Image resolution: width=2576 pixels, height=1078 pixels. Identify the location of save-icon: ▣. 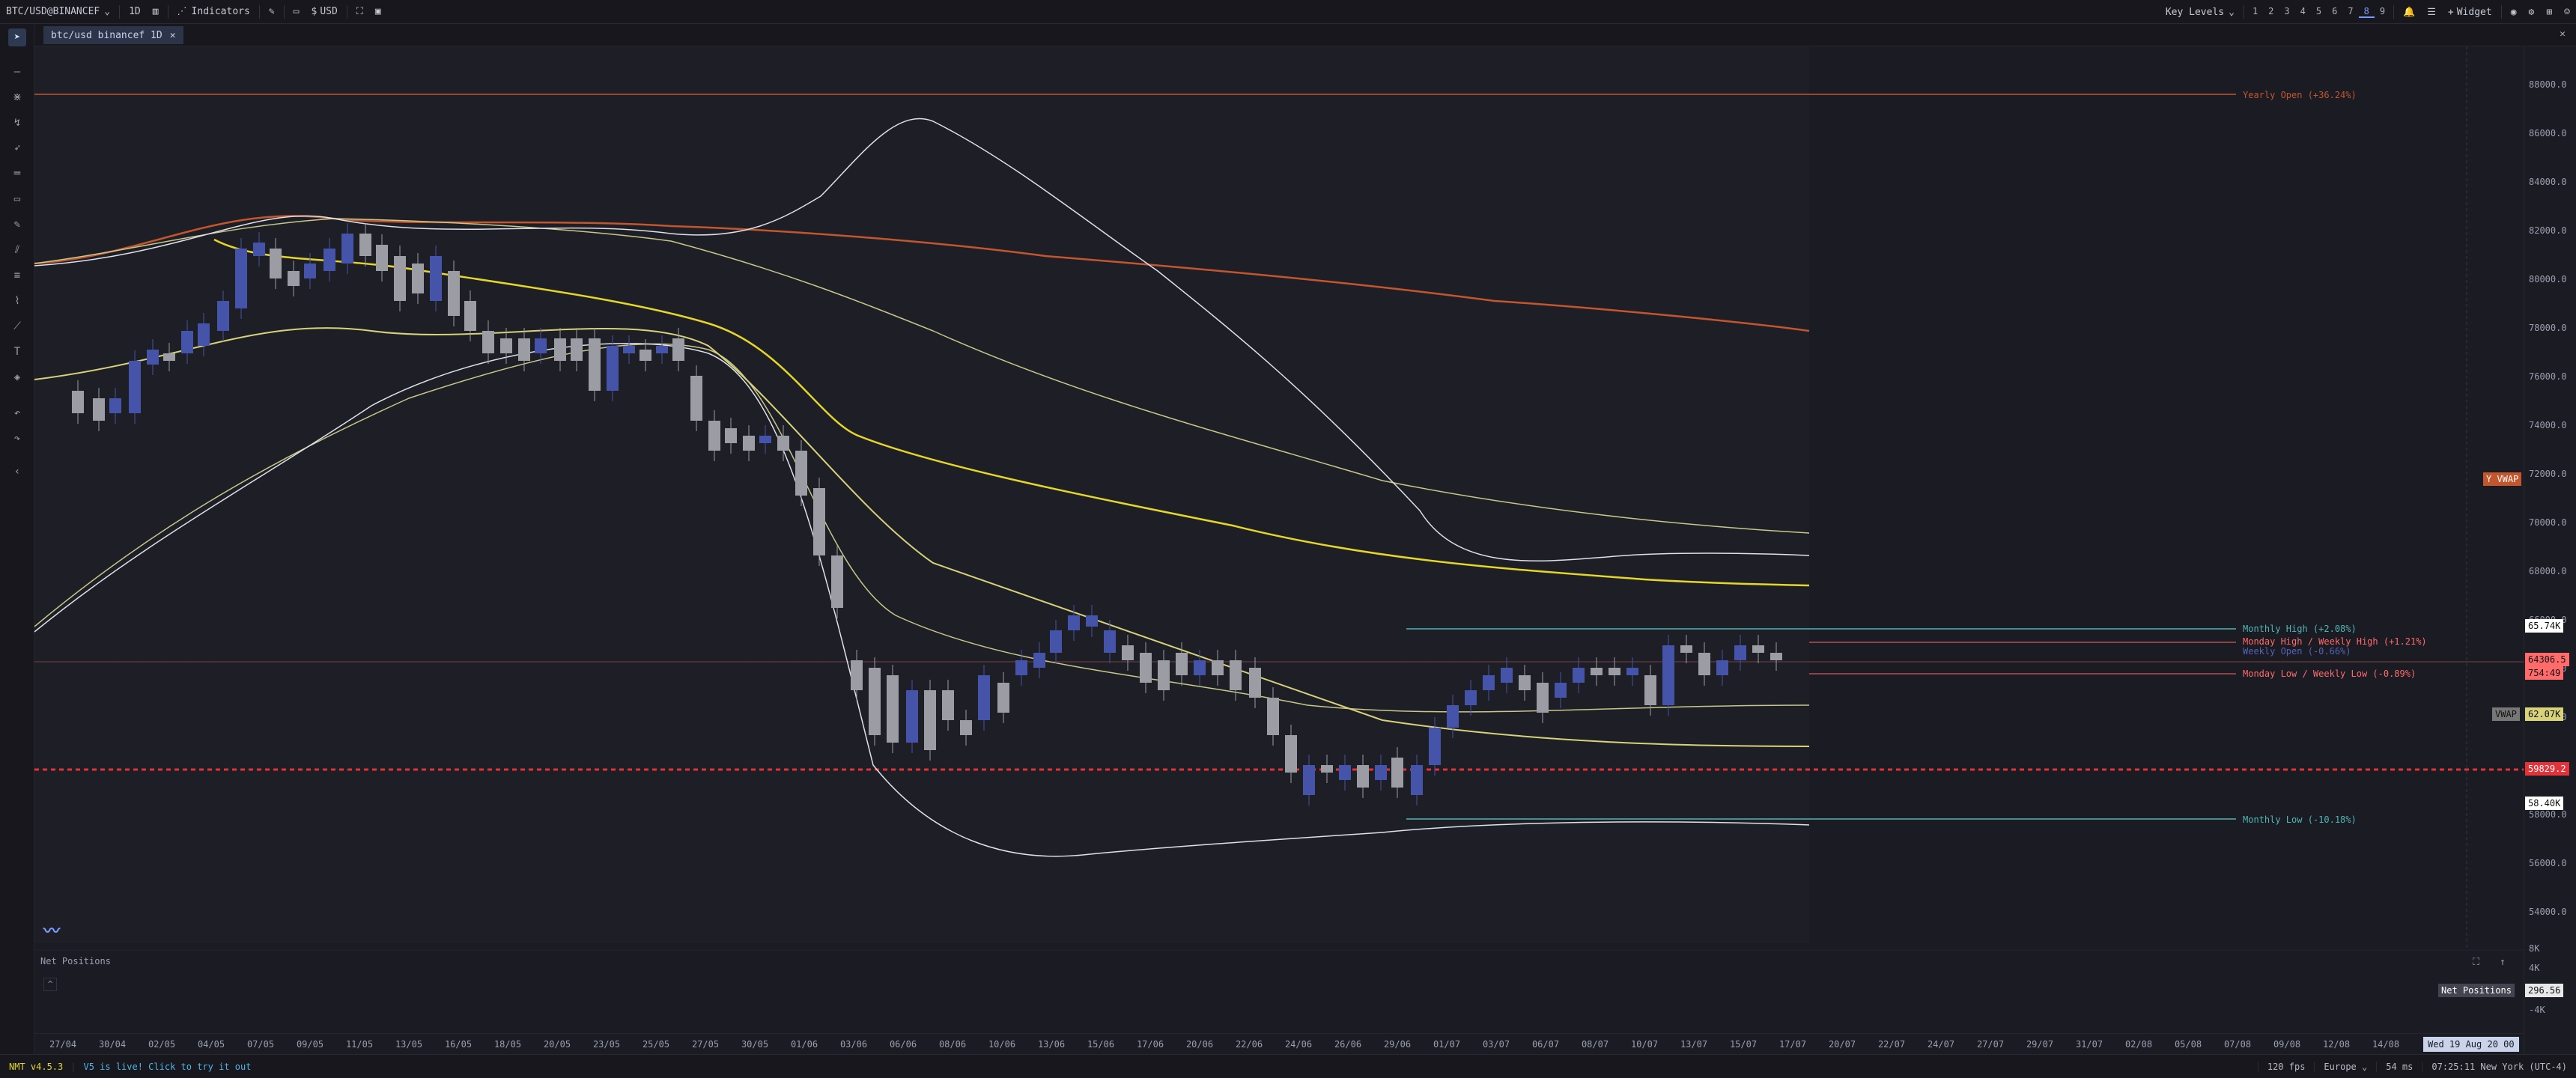
(377, 11).